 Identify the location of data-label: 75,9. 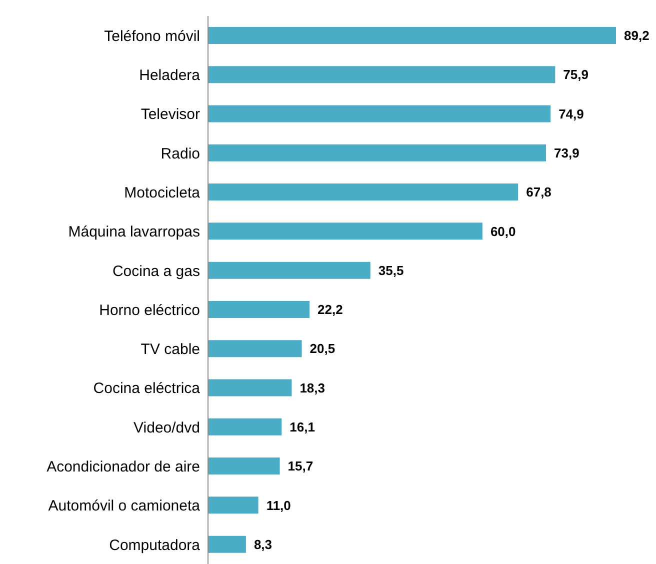
(575, 74).